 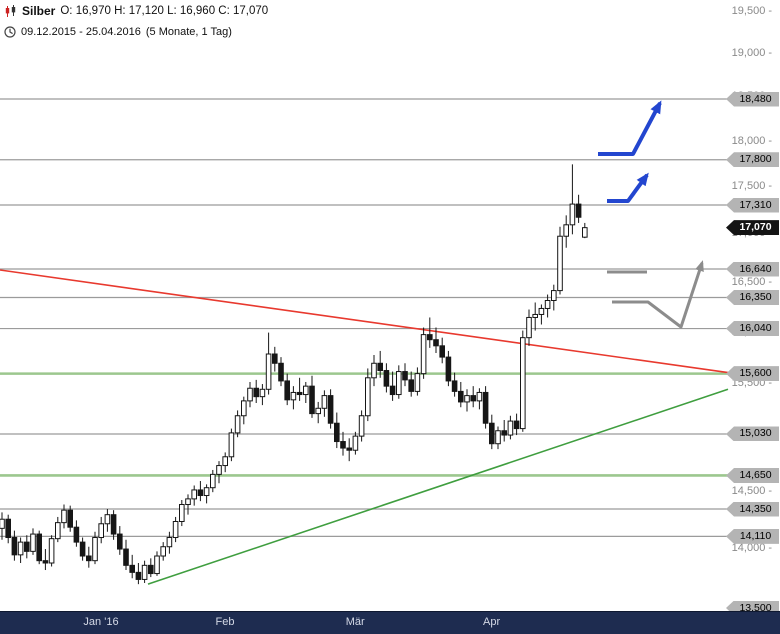 What do you see at coordinates (225, 622) in the screenshot?
I see `month-label: Feb` at bounding box center [225, 622].